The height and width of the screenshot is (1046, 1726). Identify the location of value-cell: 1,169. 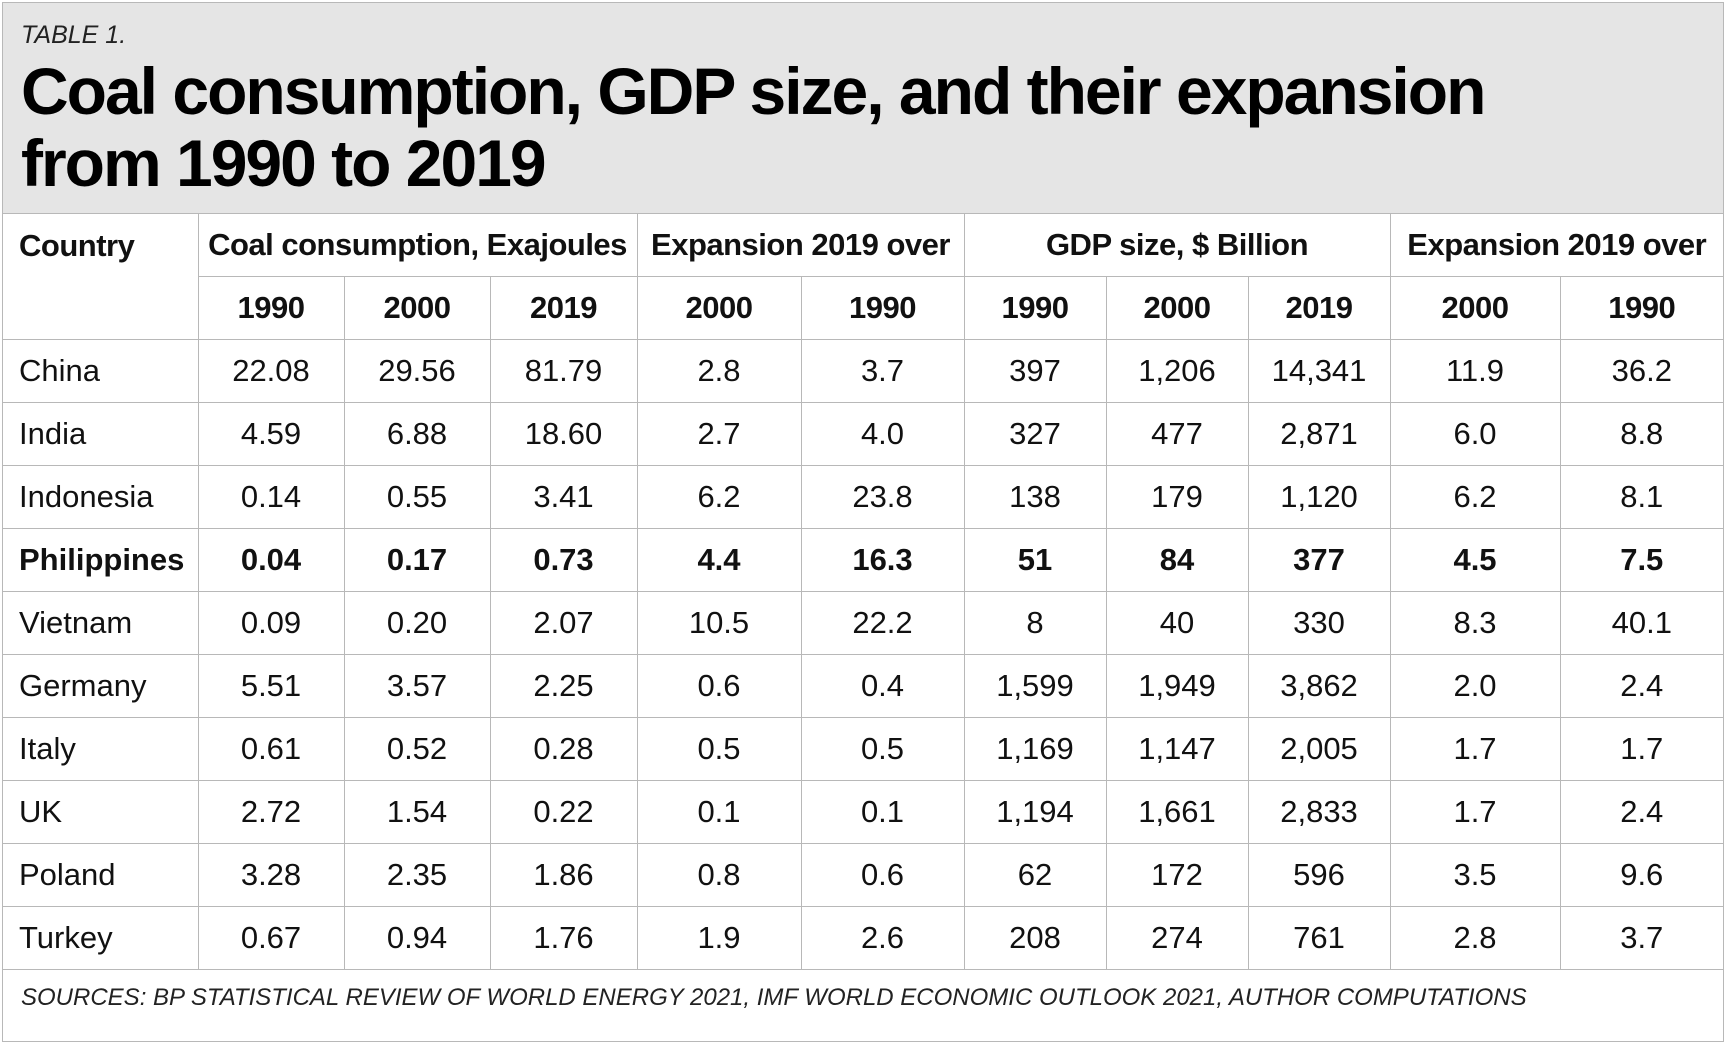
(1035, 749).